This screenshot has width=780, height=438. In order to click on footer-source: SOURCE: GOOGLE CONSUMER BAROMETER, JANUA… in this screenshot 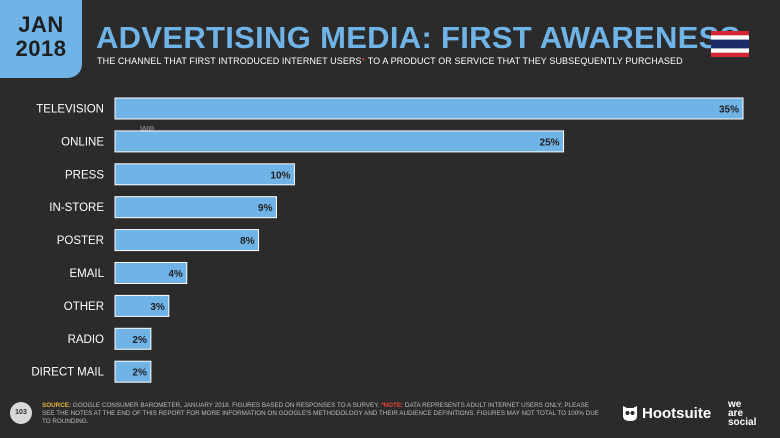, I will do `click(322, 414)`.